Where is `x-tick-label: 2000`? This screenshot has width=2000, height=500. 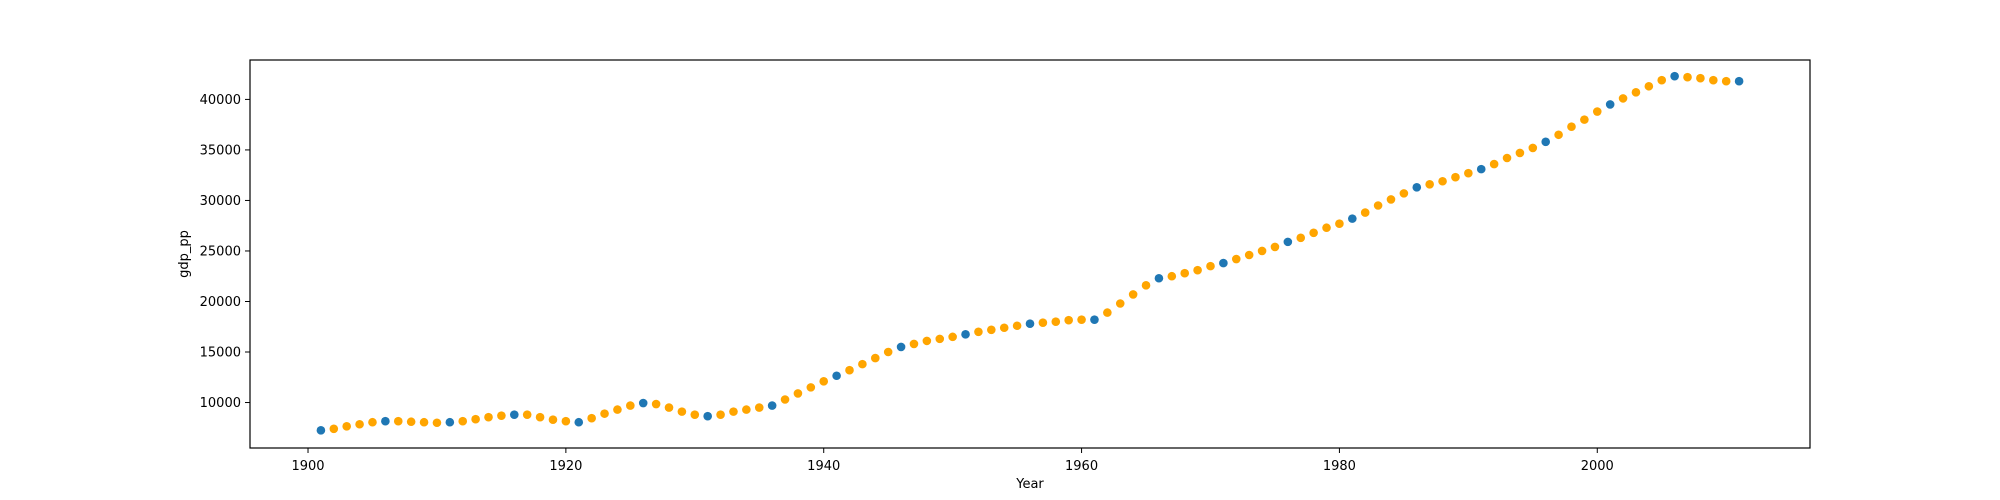 x-tick-label: 2000 is located at coordinates (1597, 466).